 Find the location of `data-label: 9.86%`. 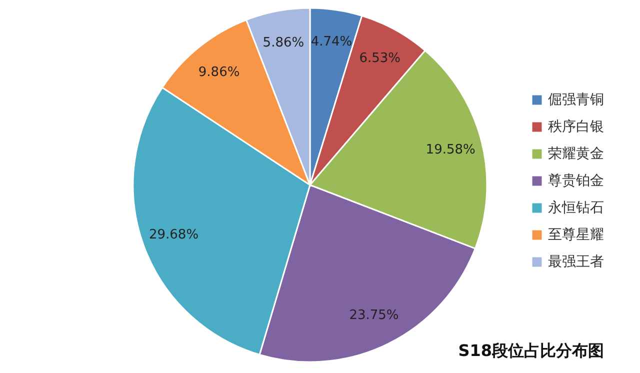

data-label: 9.86% is located at coordinates (219, 72).